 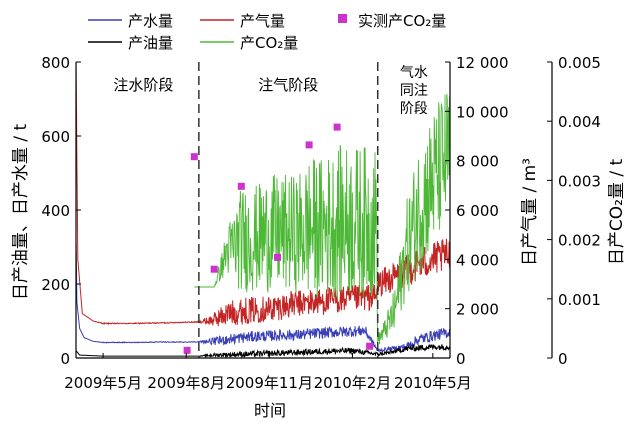 I want to click on right-axis-2-title: 日产CO₂量 / t, so click(x=617, y=212).